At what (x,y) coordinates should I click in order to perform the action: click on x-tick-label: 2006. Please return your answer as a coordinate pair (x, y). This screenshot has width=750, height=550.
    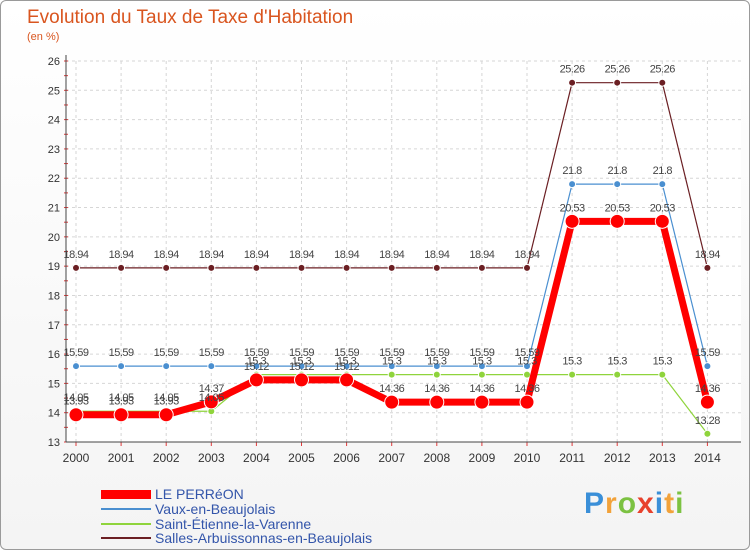
    Looking at the image, I should click on (346, 458).